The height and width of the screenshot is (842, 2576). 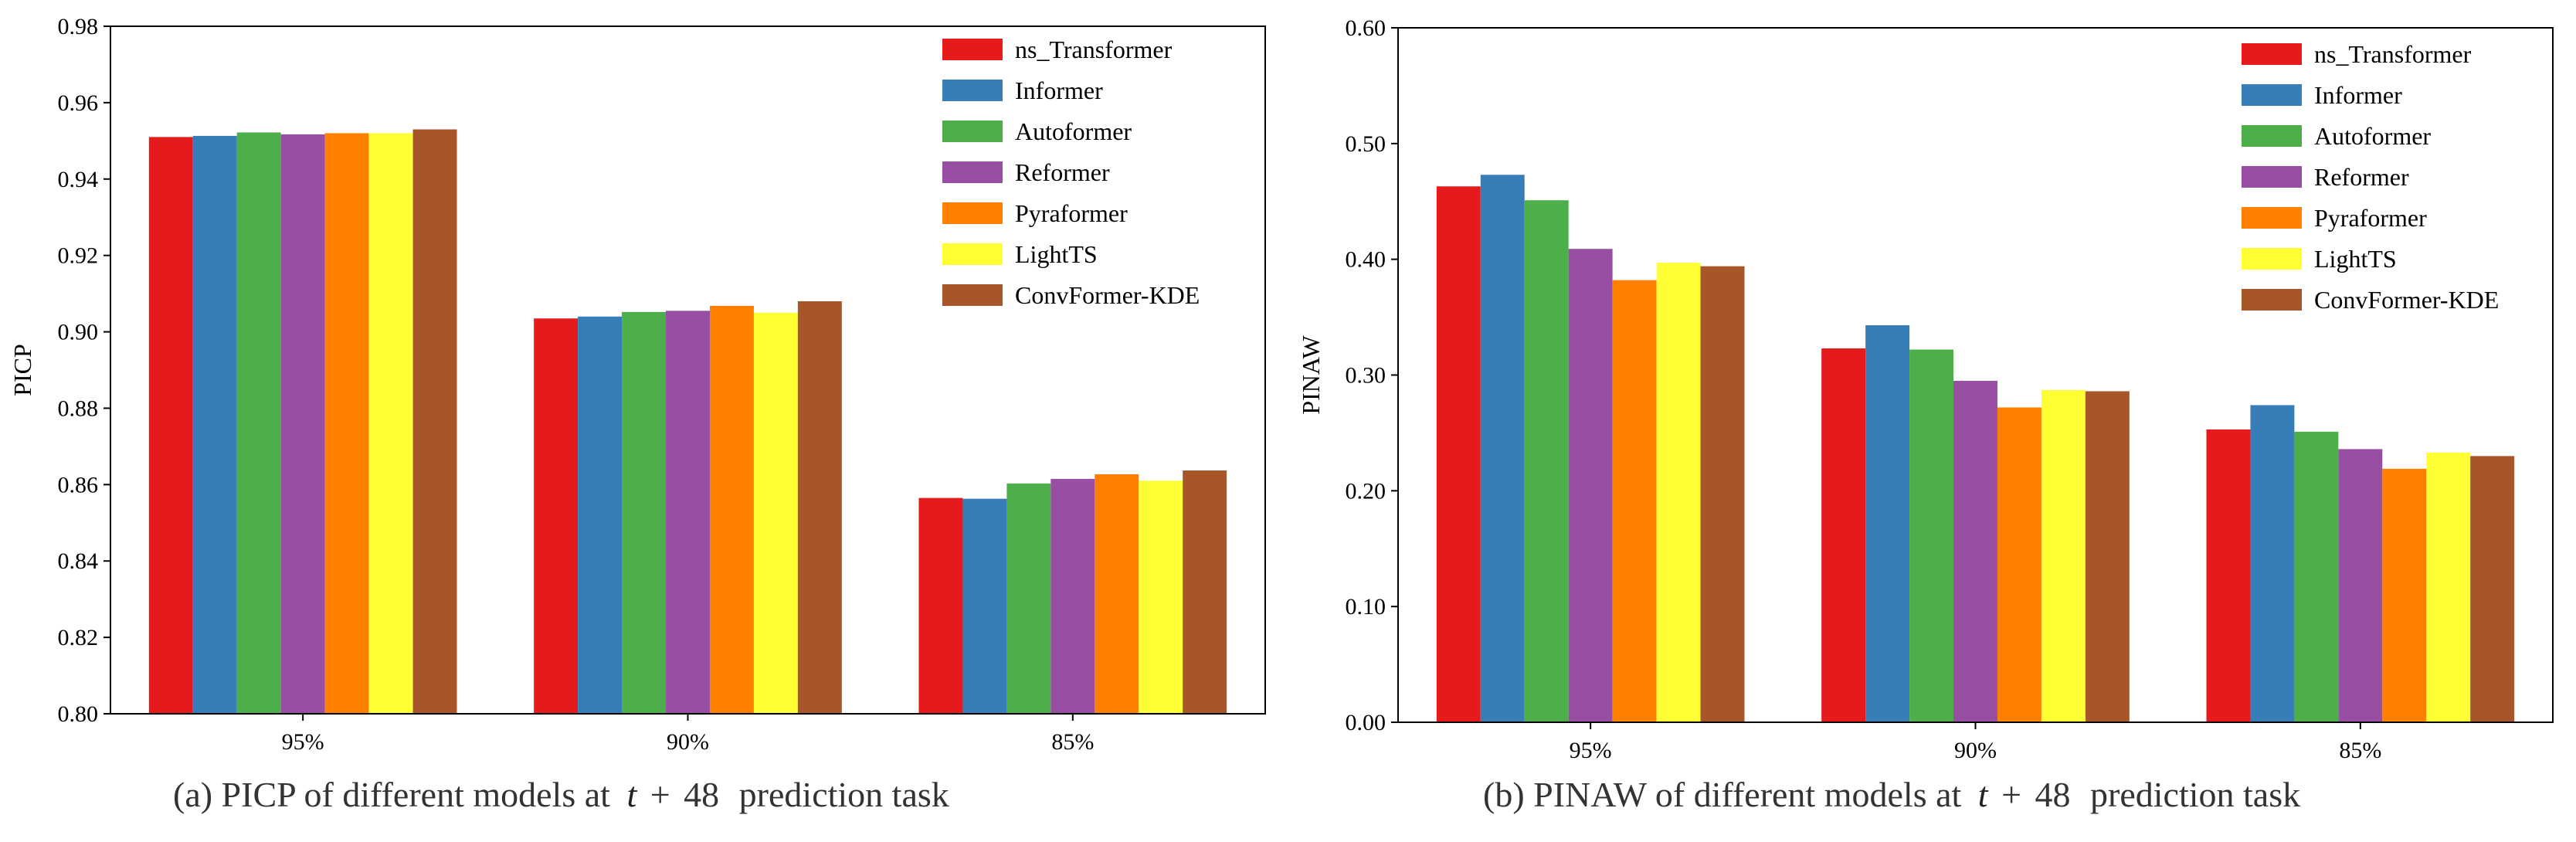 What do you see at coordinates (78, 637) in the screenshot?
I see `y-tick-label: 0.82` at bounding box center [78, 637].